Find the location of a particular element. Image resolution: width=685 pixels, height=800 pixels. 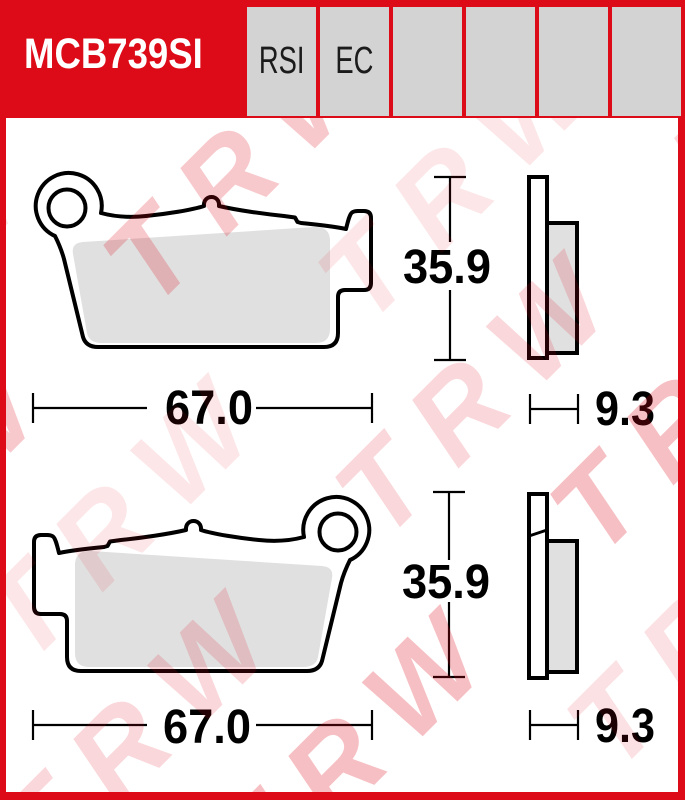

dim-label-thickness-bottom: 9.3 is located at coordinates (625, 726).